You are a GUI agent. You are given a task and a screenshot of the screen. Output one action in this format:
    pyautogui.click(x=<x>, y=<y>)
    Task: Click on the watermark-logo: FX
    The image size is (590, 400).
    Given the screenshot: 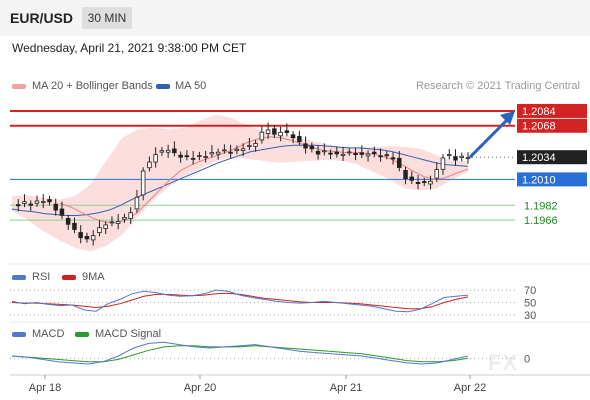 What is the action you would take?
    pyautogui.click(x=503, y=362)
    